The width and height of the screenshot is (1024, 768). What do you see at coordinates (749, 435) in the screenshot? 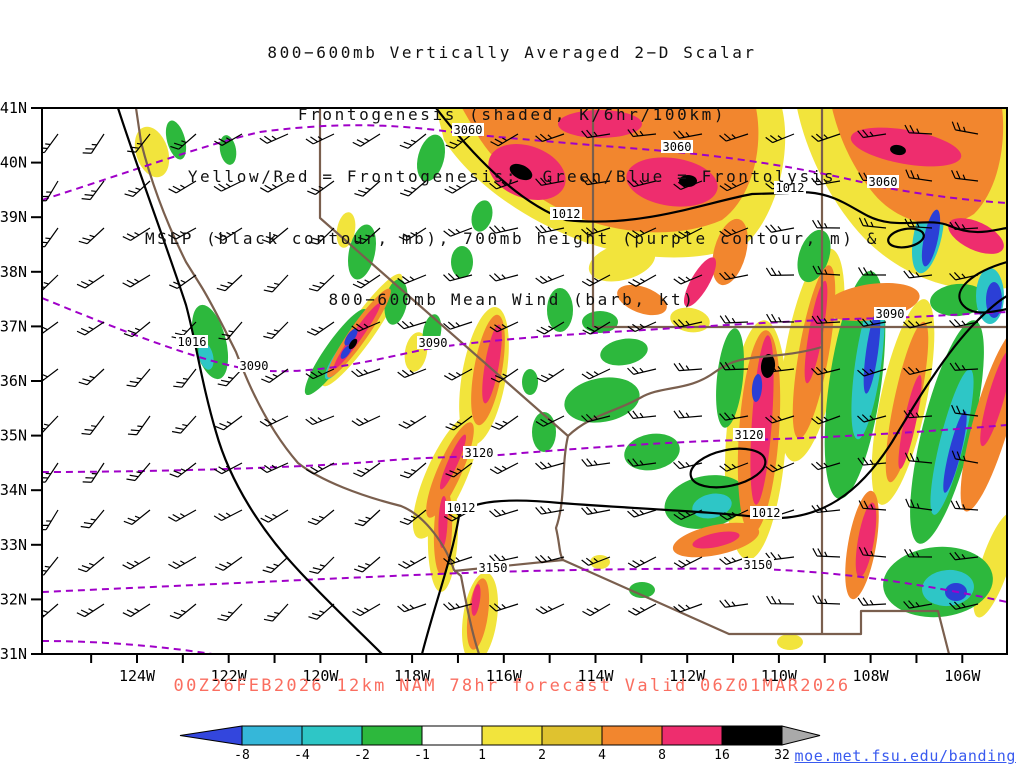
I see `contour-label: 3120` at bounding box center [749, 435].